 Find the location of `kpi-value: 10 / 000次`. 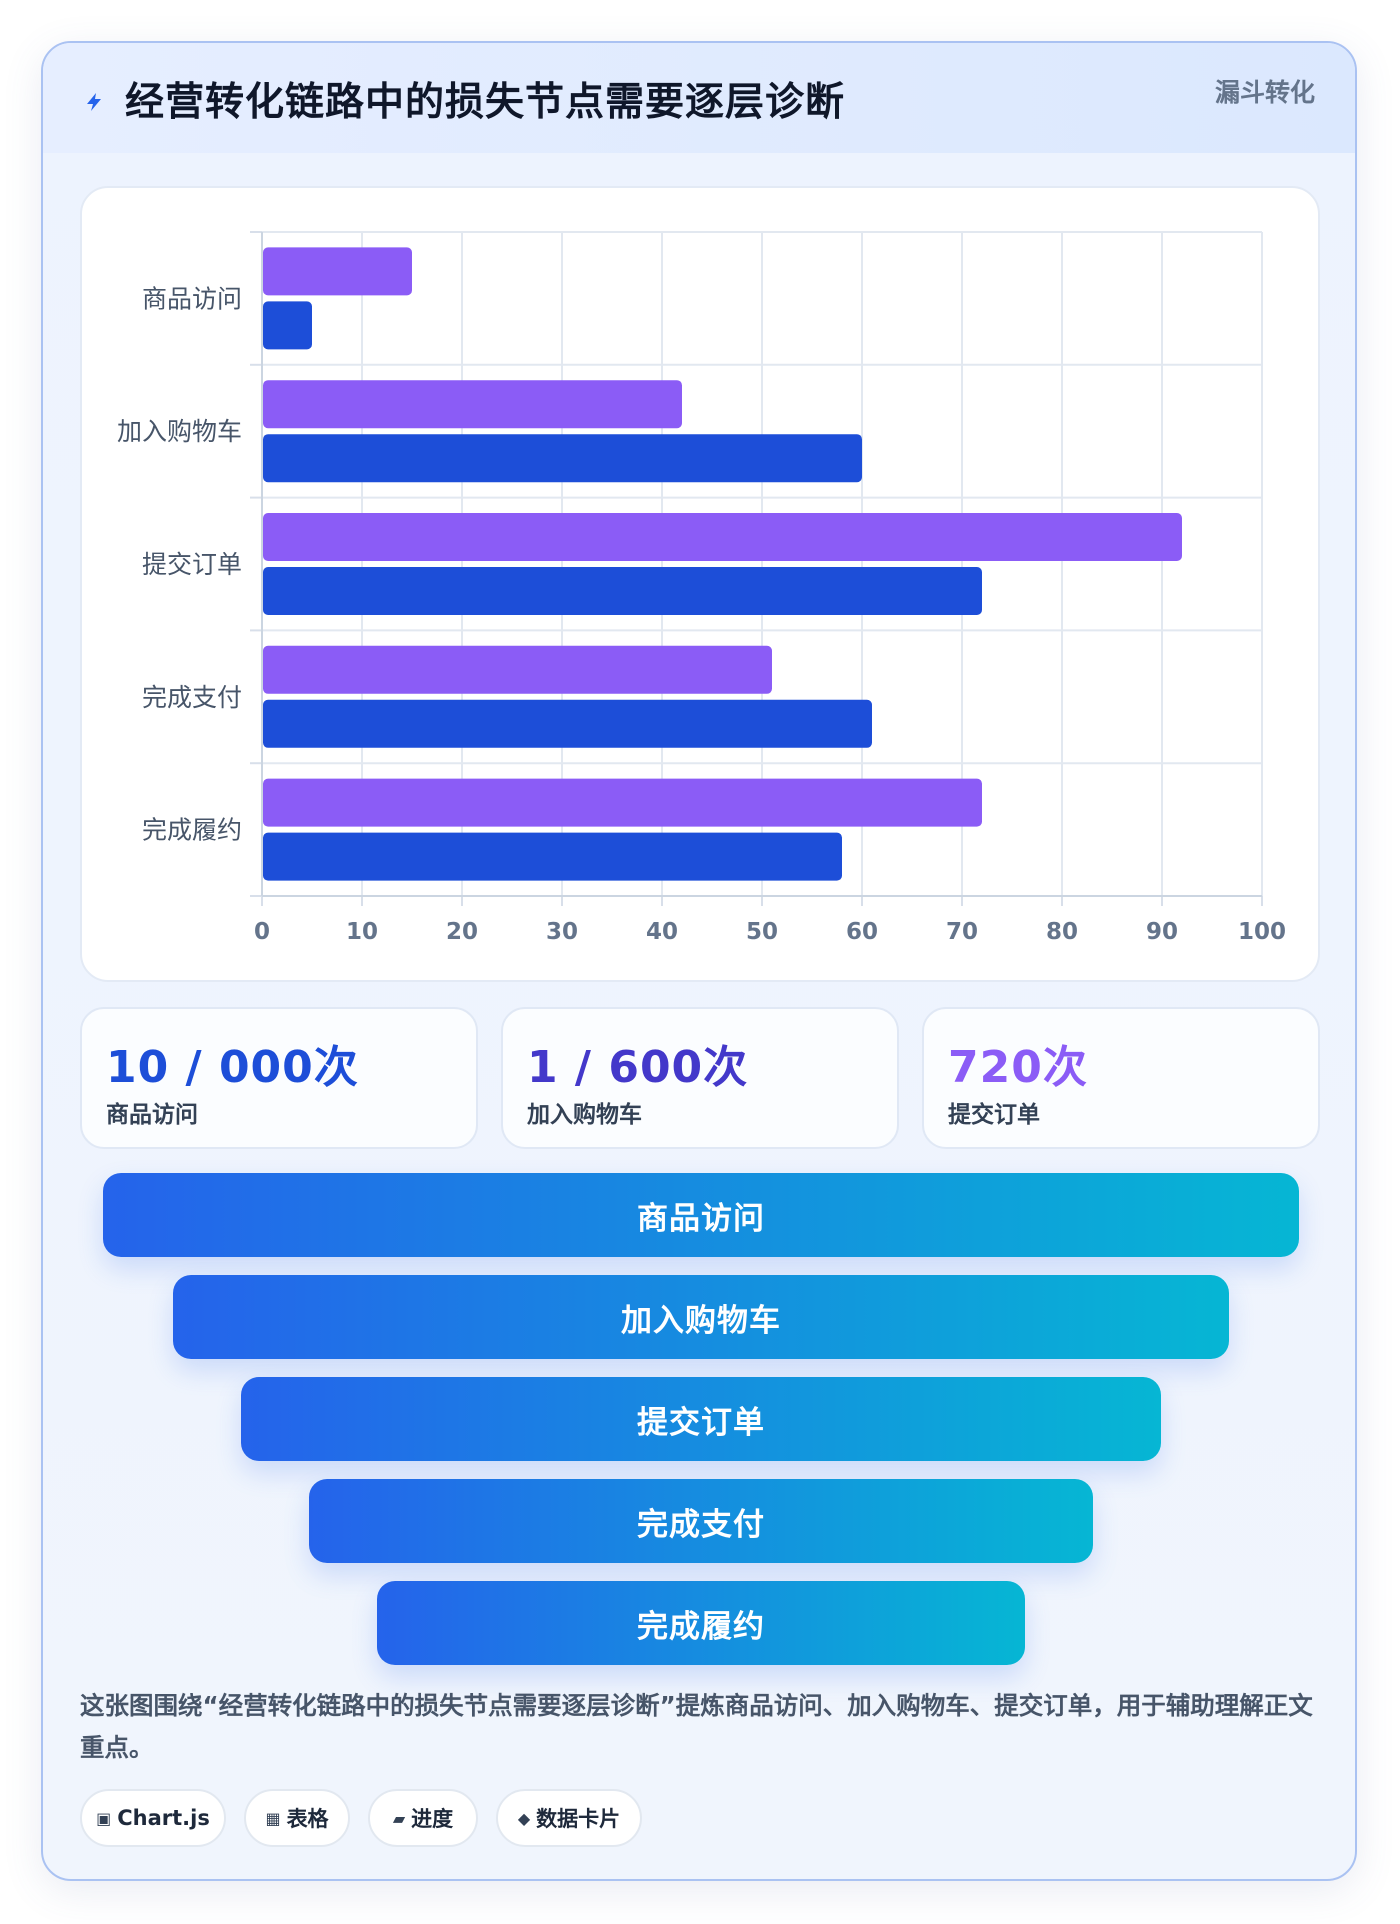

kpi-value: 10 / 000次 is located at coordinates (232, 1067).